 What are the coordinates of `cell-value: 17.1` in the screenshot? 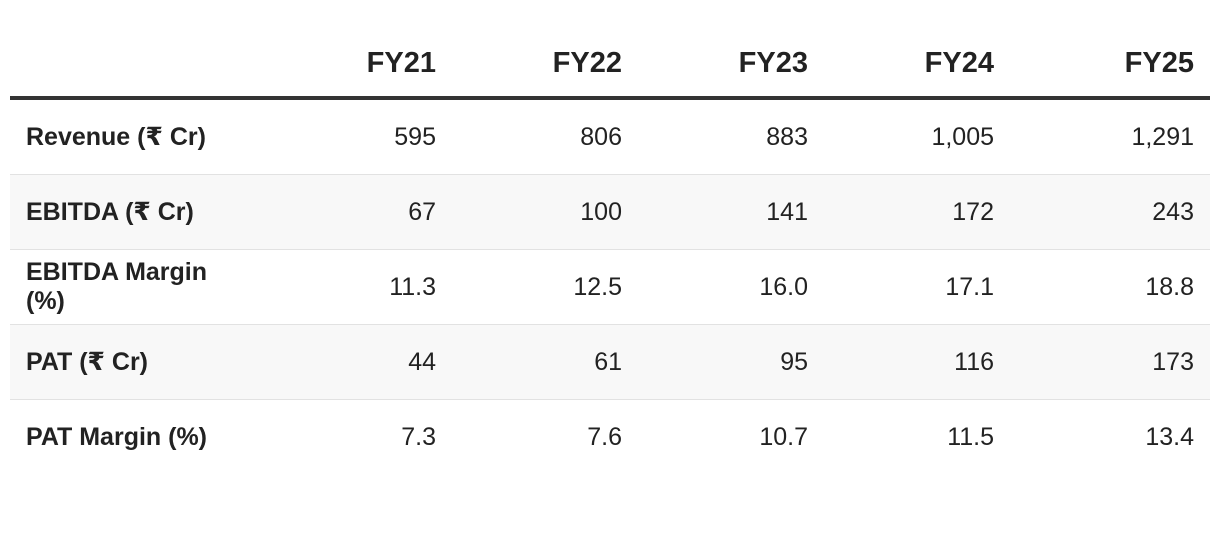 It's located at (917, 287).